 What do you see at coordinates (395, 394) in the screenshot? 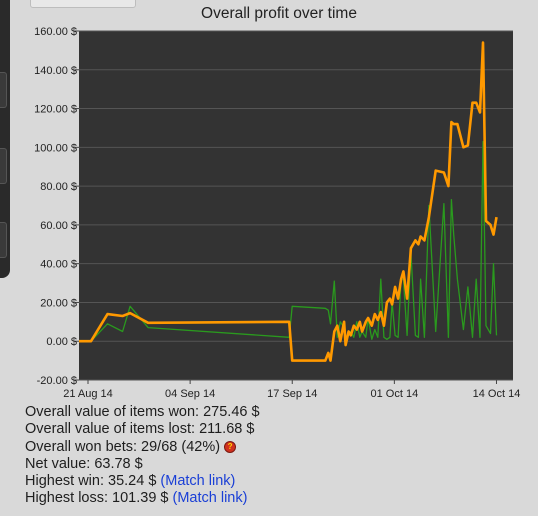
I see `x-tick-label: 01 Oct 14` at bounding box center [395, 394].